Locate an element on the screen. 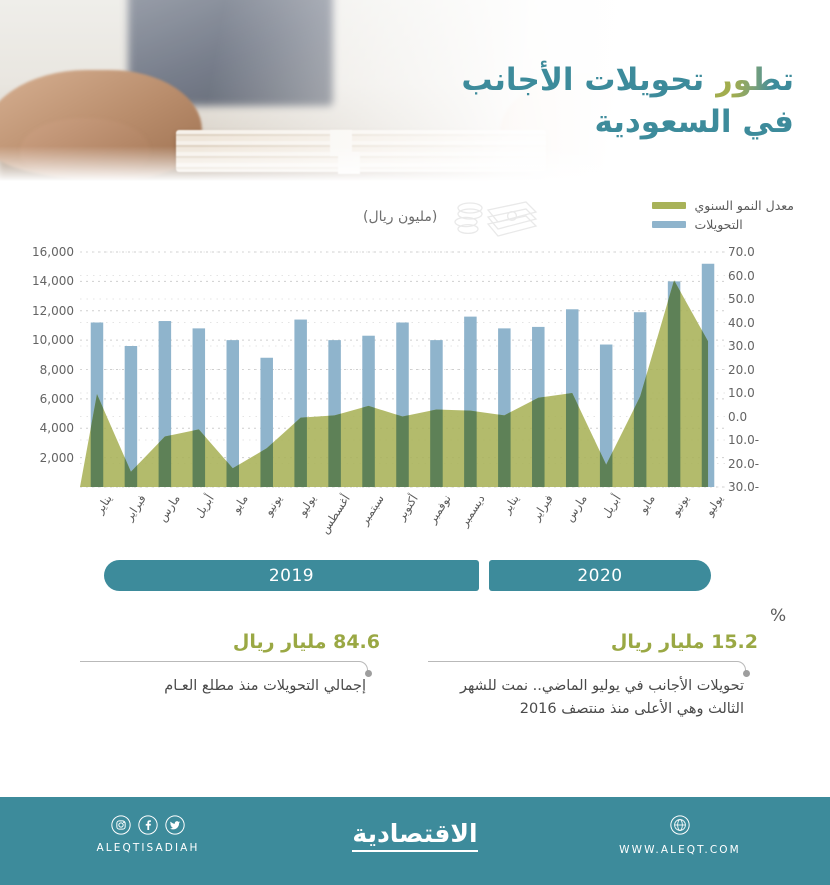 The width and height of the screenshot is (830, 885). chart-legend: معدل النمو السنوي التحويلات is located at coordinates (723, 215).